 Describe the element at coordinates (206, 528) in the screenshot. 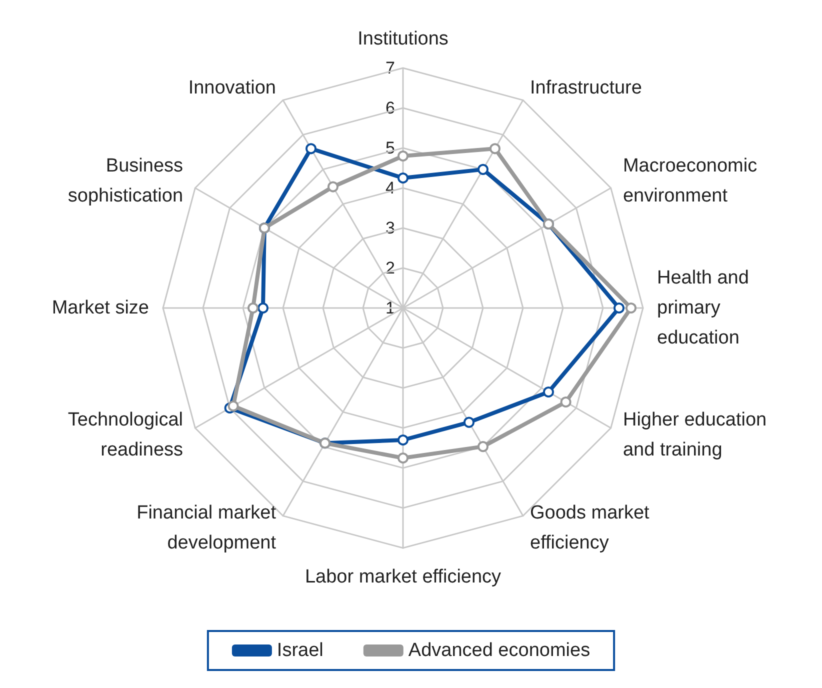

I see `spoke-label: Financial market development` at that location.